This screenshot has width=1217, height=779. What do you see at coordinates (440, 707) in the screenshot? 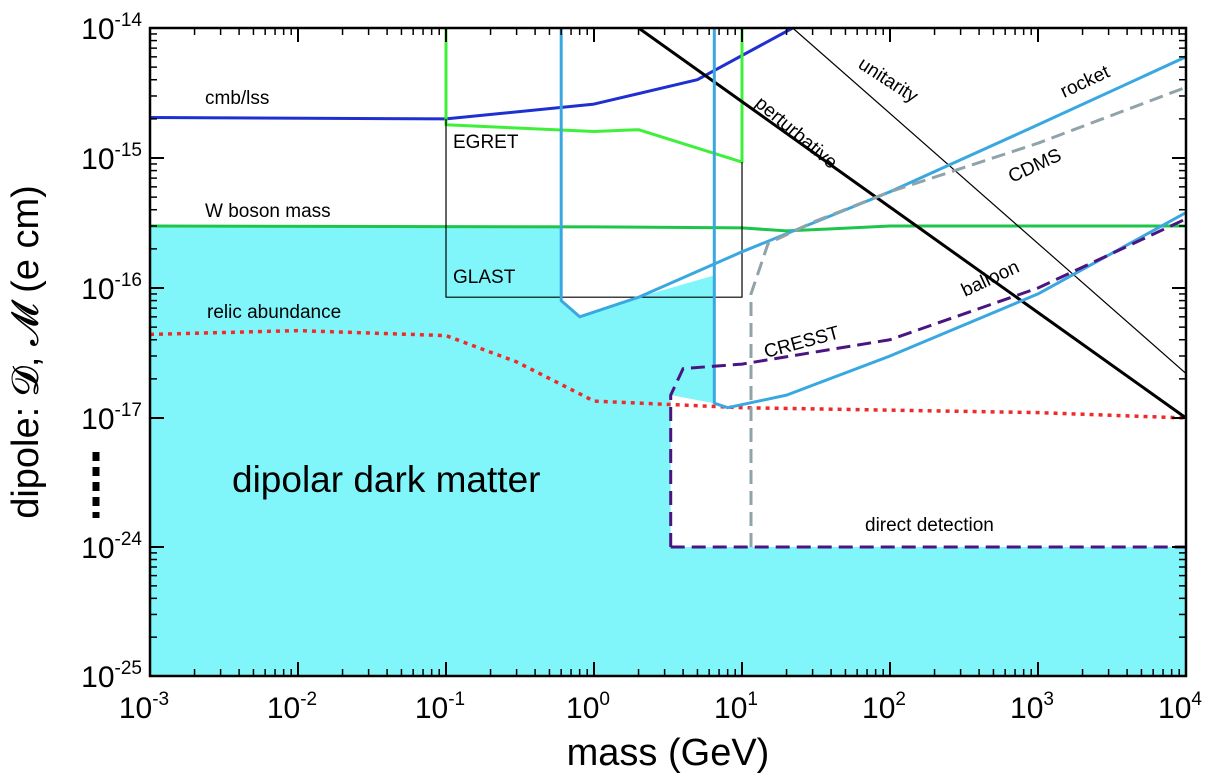
I see `x-tick-label: 10⁻¹` at bounding box center [440, 707].